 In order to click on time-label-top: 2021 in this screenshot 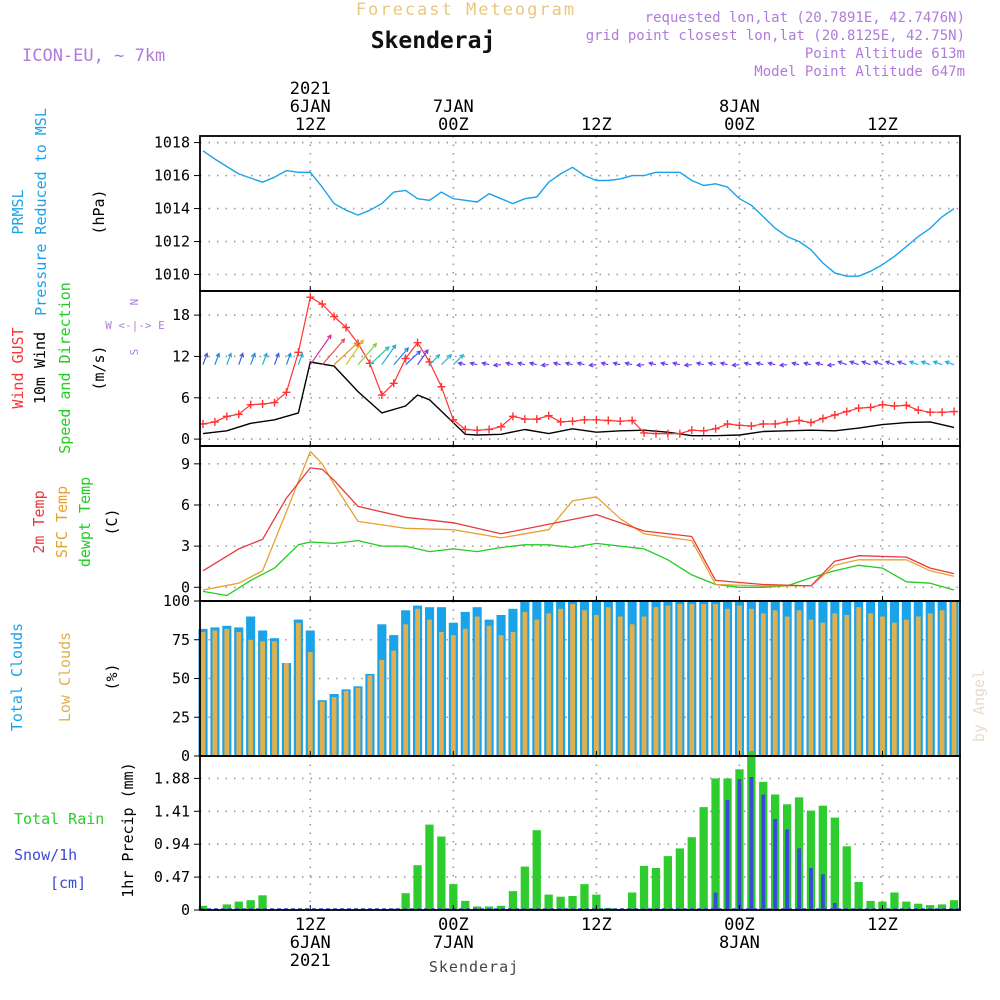, I will do `click(310, 89)`.